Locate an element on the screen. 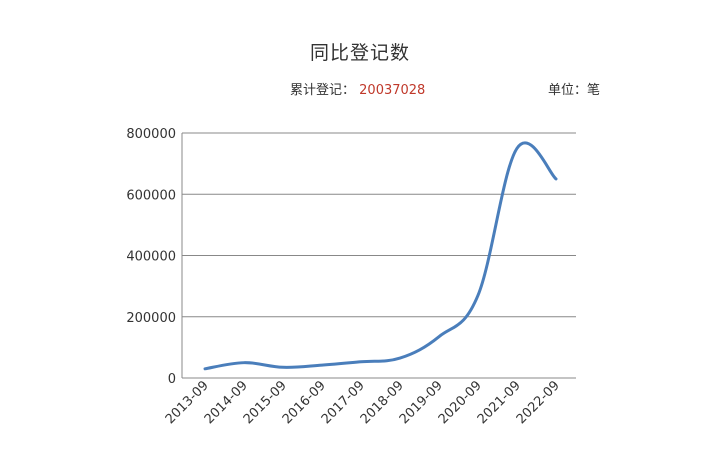  y-tick-label: 400000 is located at coordinates (151, 257).